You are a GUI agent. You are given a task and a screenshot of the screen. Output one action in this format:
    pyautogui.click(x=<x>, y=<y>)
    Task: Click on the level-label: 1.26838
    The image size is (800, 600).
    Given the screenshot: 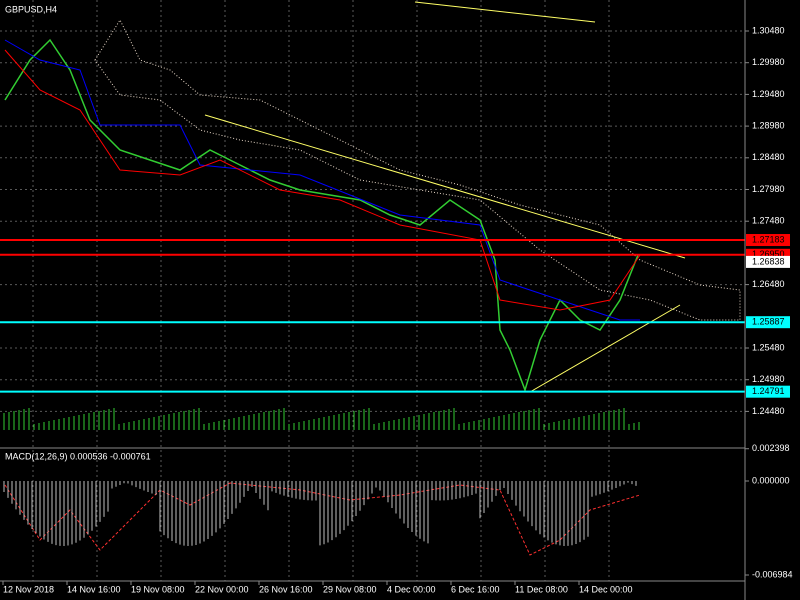 What is the action you would take?
    pyautogui.click(x=768, y=261)
    